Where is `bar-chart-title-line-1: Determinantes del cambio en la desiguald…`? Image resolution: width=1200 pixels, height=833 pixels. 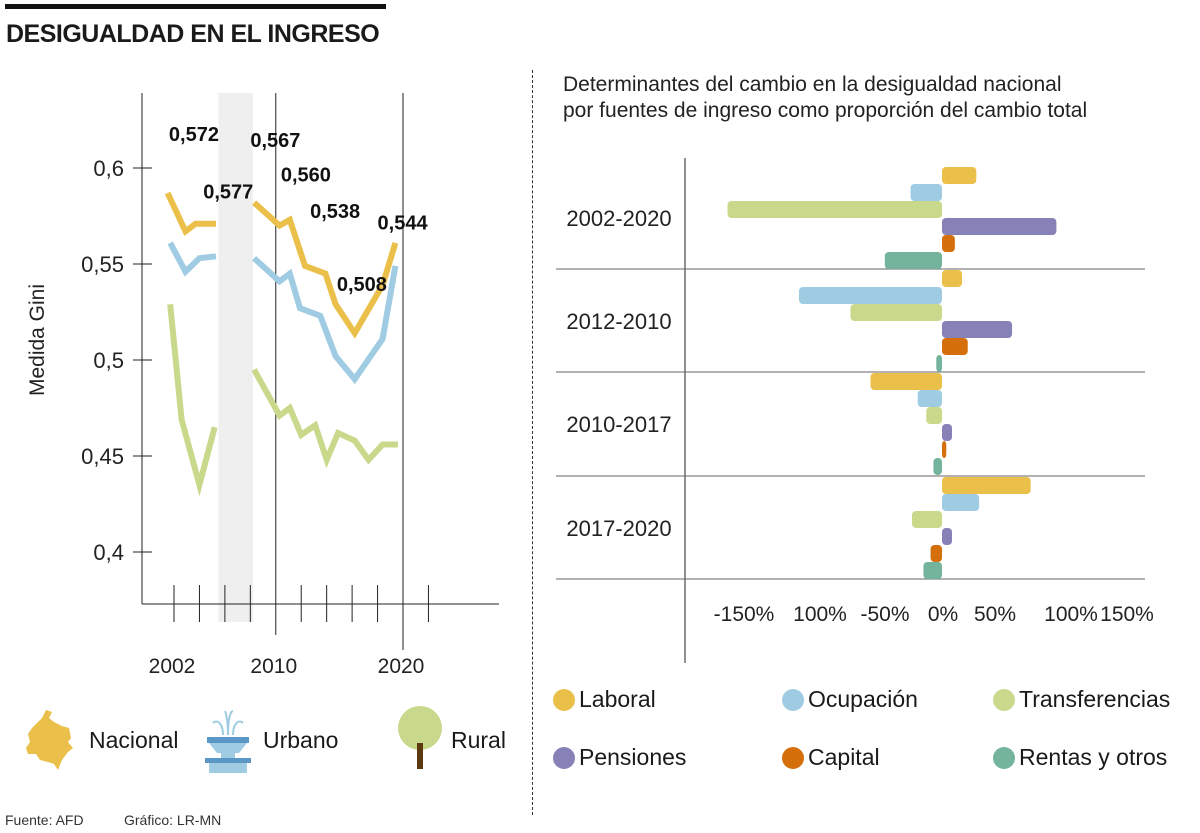 bar-chart-title-line-1: Determinantes del cambio en la desiguald… is located at coordinates (812, 84).